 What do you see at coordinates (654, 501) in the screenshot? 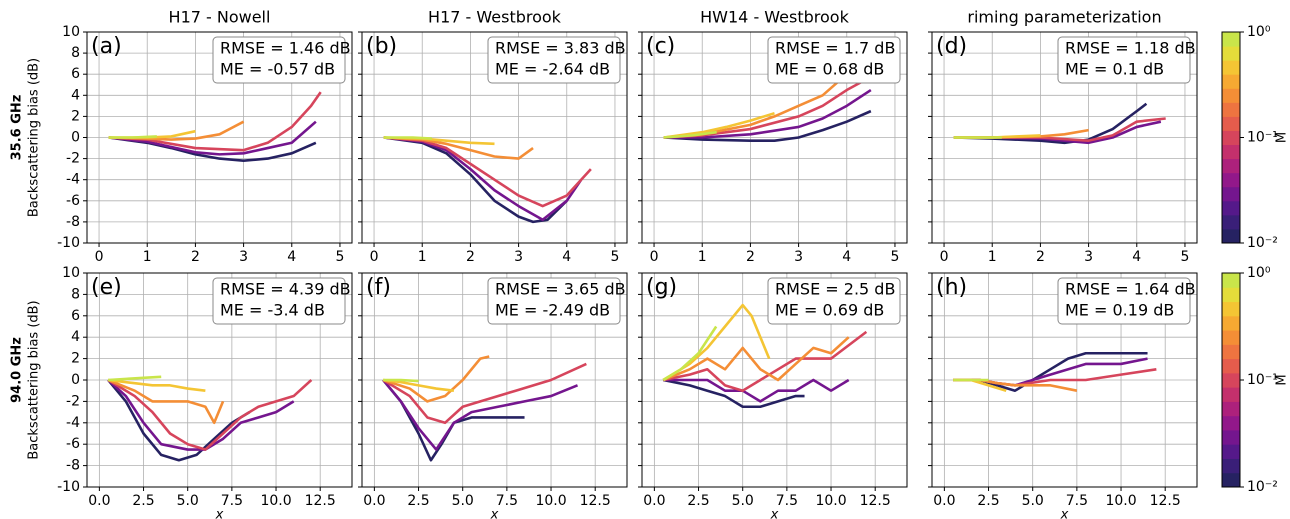
I see `x-tick-label: 0.0` at bounding box center [654, 501].